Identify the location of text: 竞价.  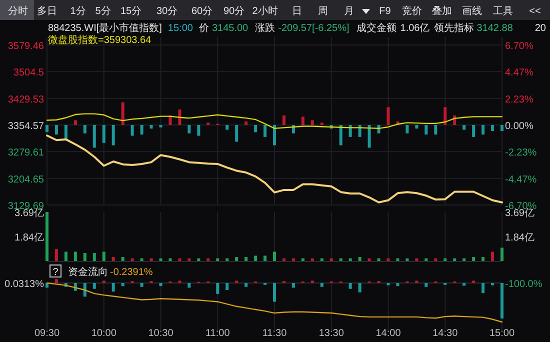
(412, 11).